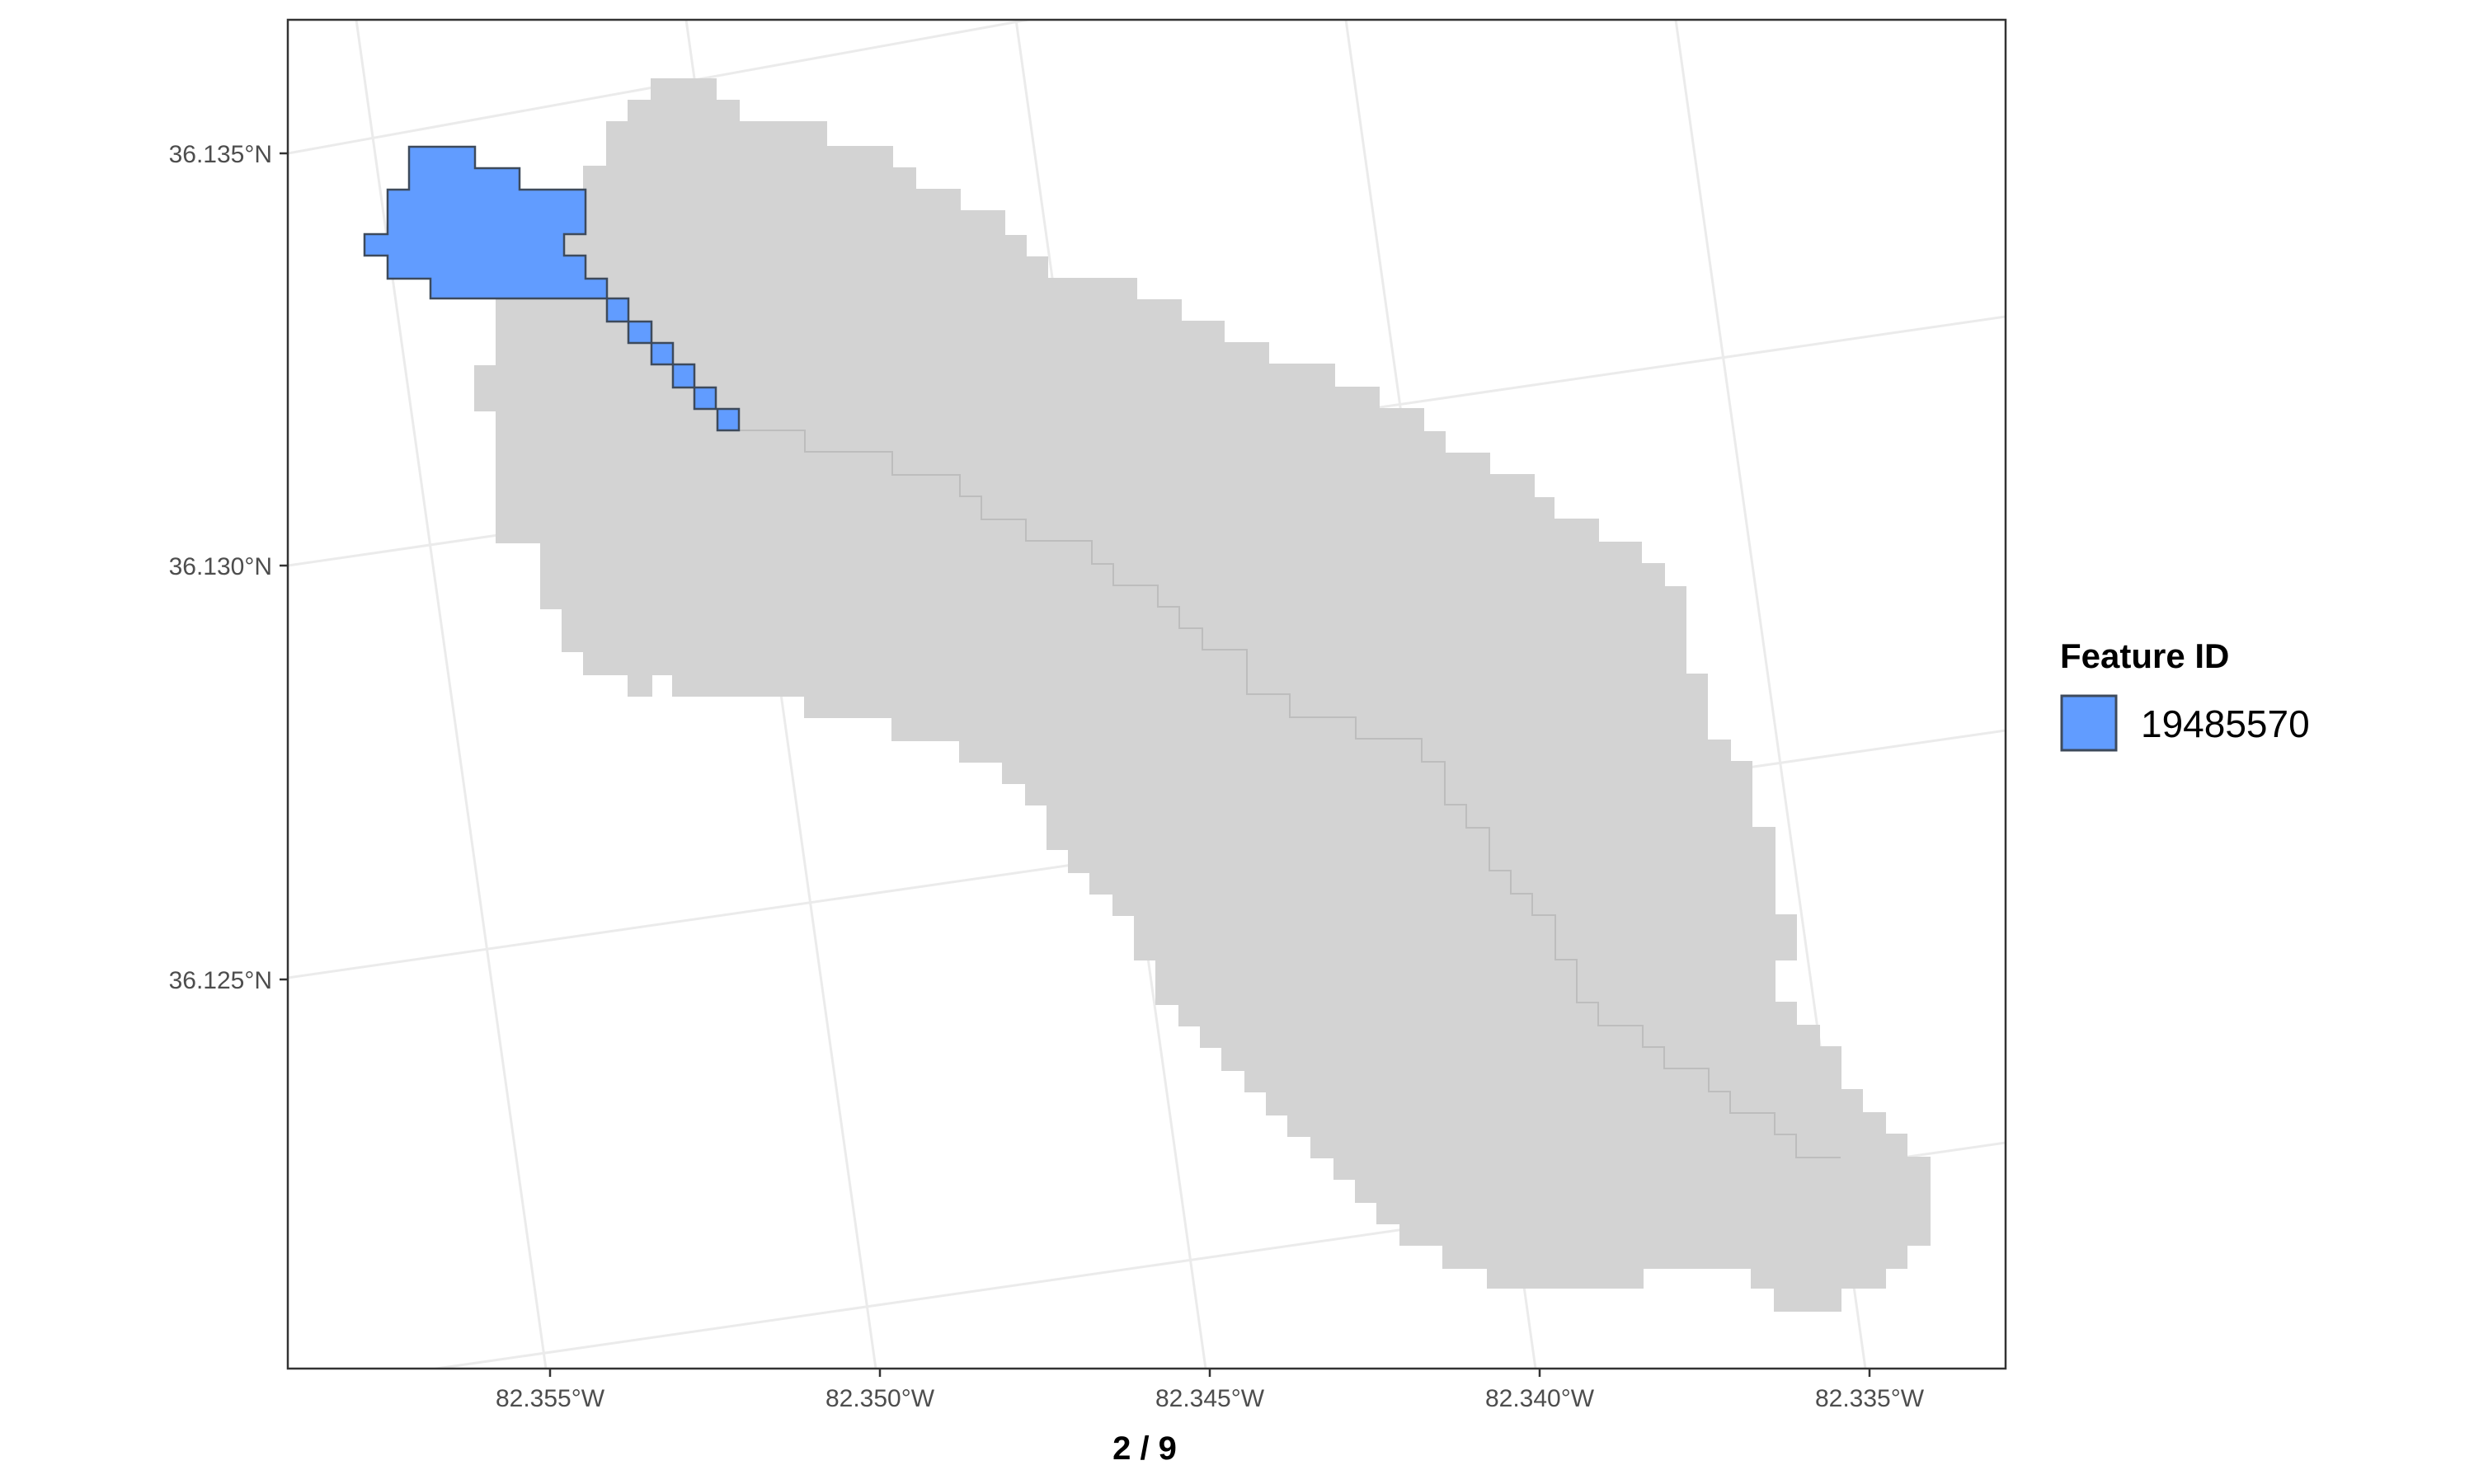 The height and width of the screenshot is (1484, 2474). I want to click on y-axis, so click(284, 566).